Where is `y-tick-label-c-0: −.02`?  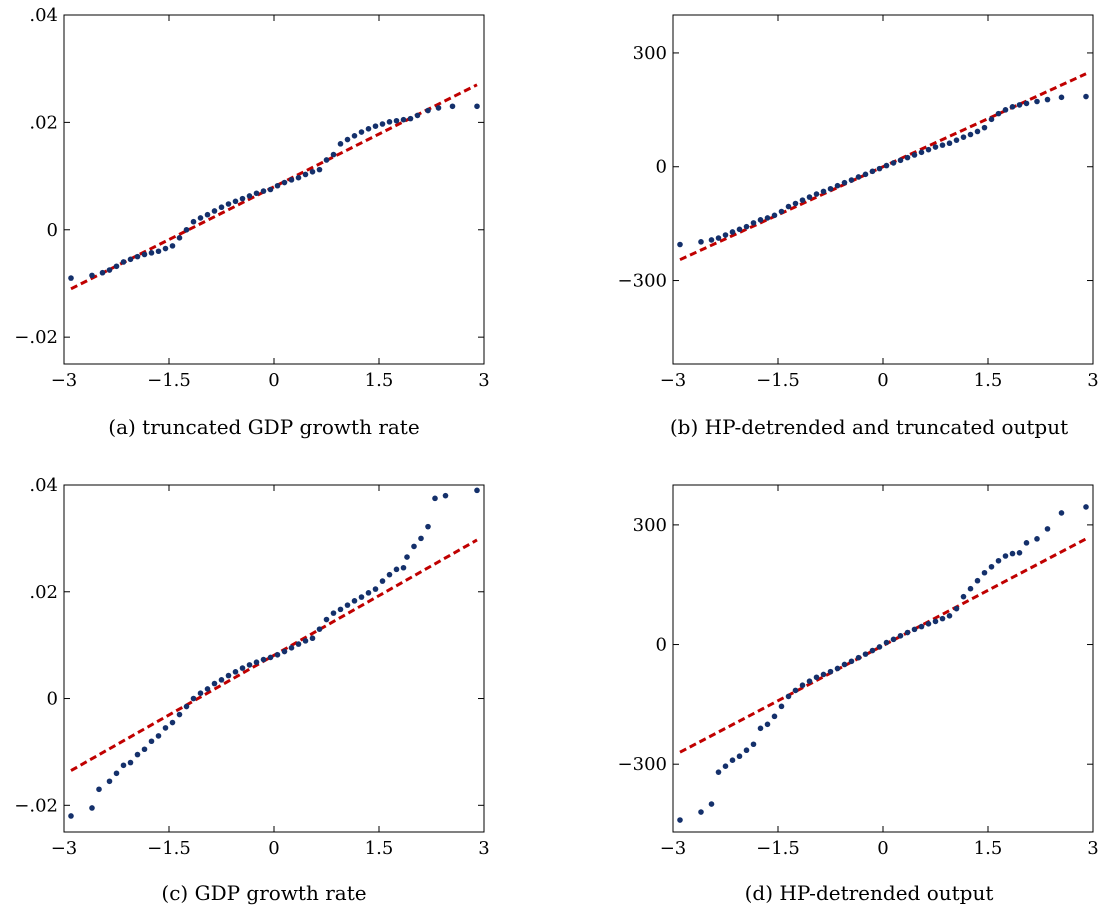 y-tick-label-c-0: −.02 is located at coordinates (36, 805).